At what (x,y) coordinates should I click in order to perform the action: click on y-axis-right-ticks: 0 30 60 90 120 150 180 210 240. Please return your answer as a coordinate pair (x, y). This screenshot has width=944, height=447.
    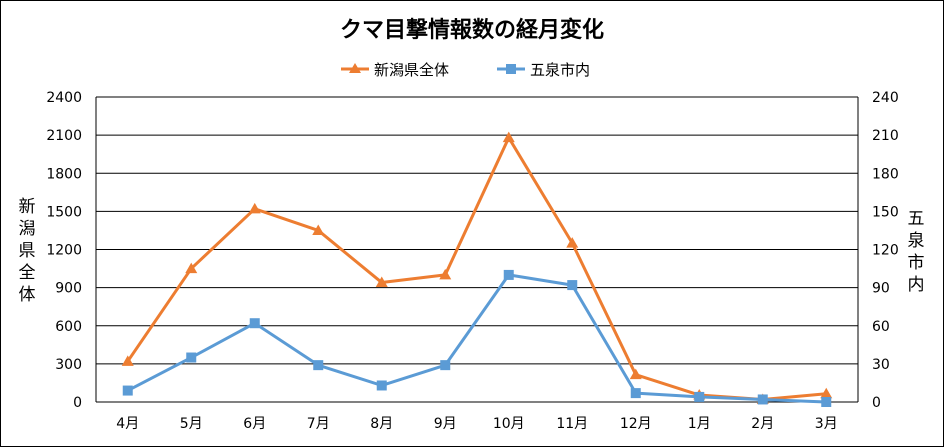
    Looking at the image, I should click on (885, 250).